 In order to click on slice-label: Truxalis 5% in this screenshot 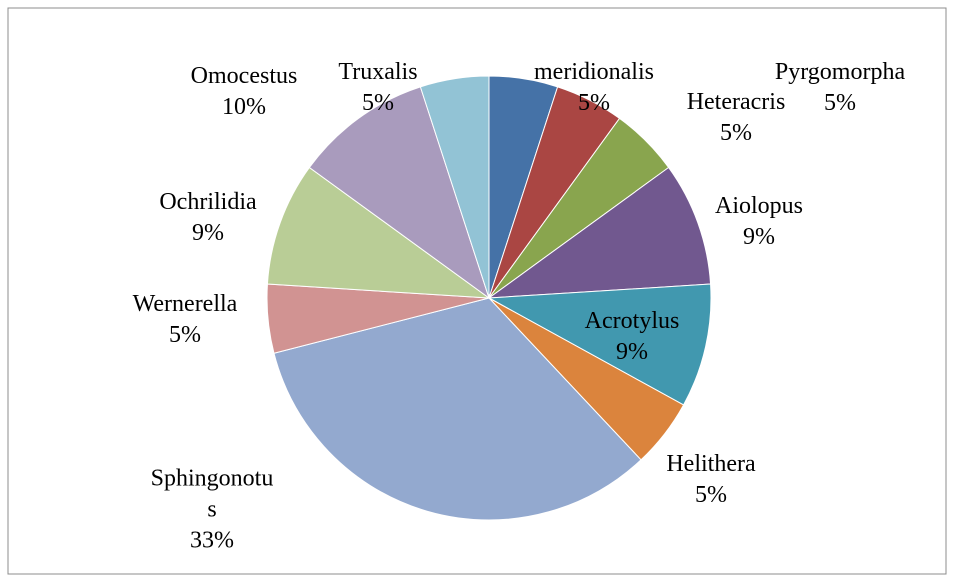, I will do `click(377, 88)`.